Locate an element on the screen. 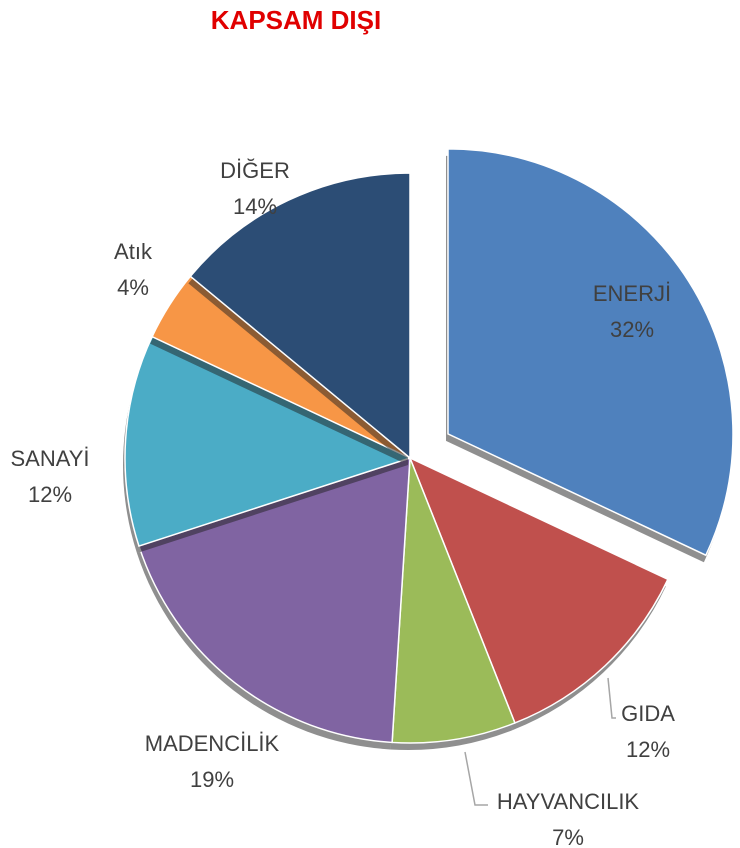 The image size is (740, 848). slice-value-label: 14% is located at coordinates (255, 206).